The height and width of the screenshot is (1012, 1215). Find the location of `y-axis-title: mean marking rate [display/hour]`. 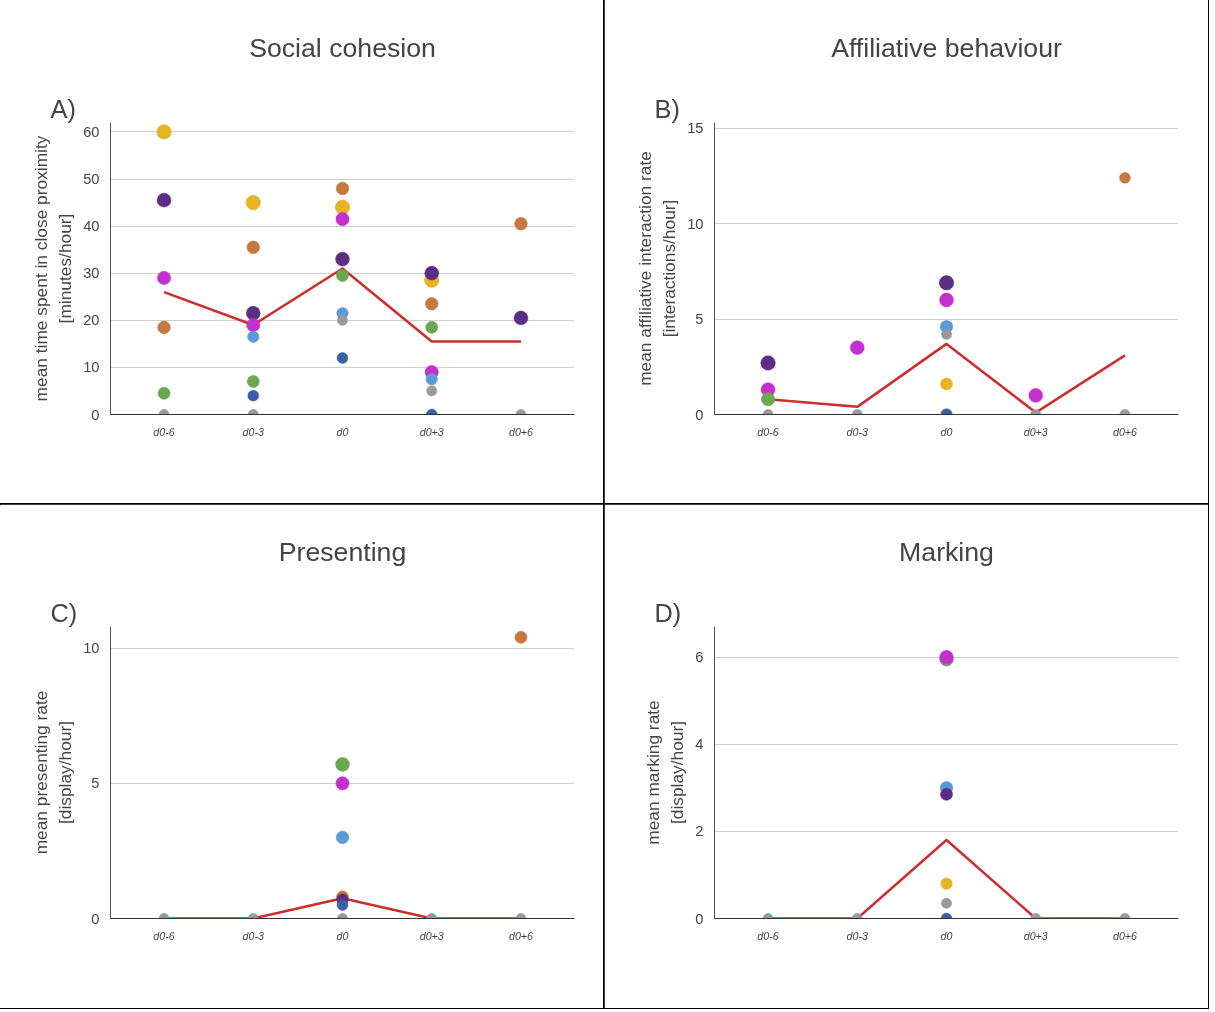

y-axis-title: mean marking rate [display/hour] is located at coordinates (665, 772).